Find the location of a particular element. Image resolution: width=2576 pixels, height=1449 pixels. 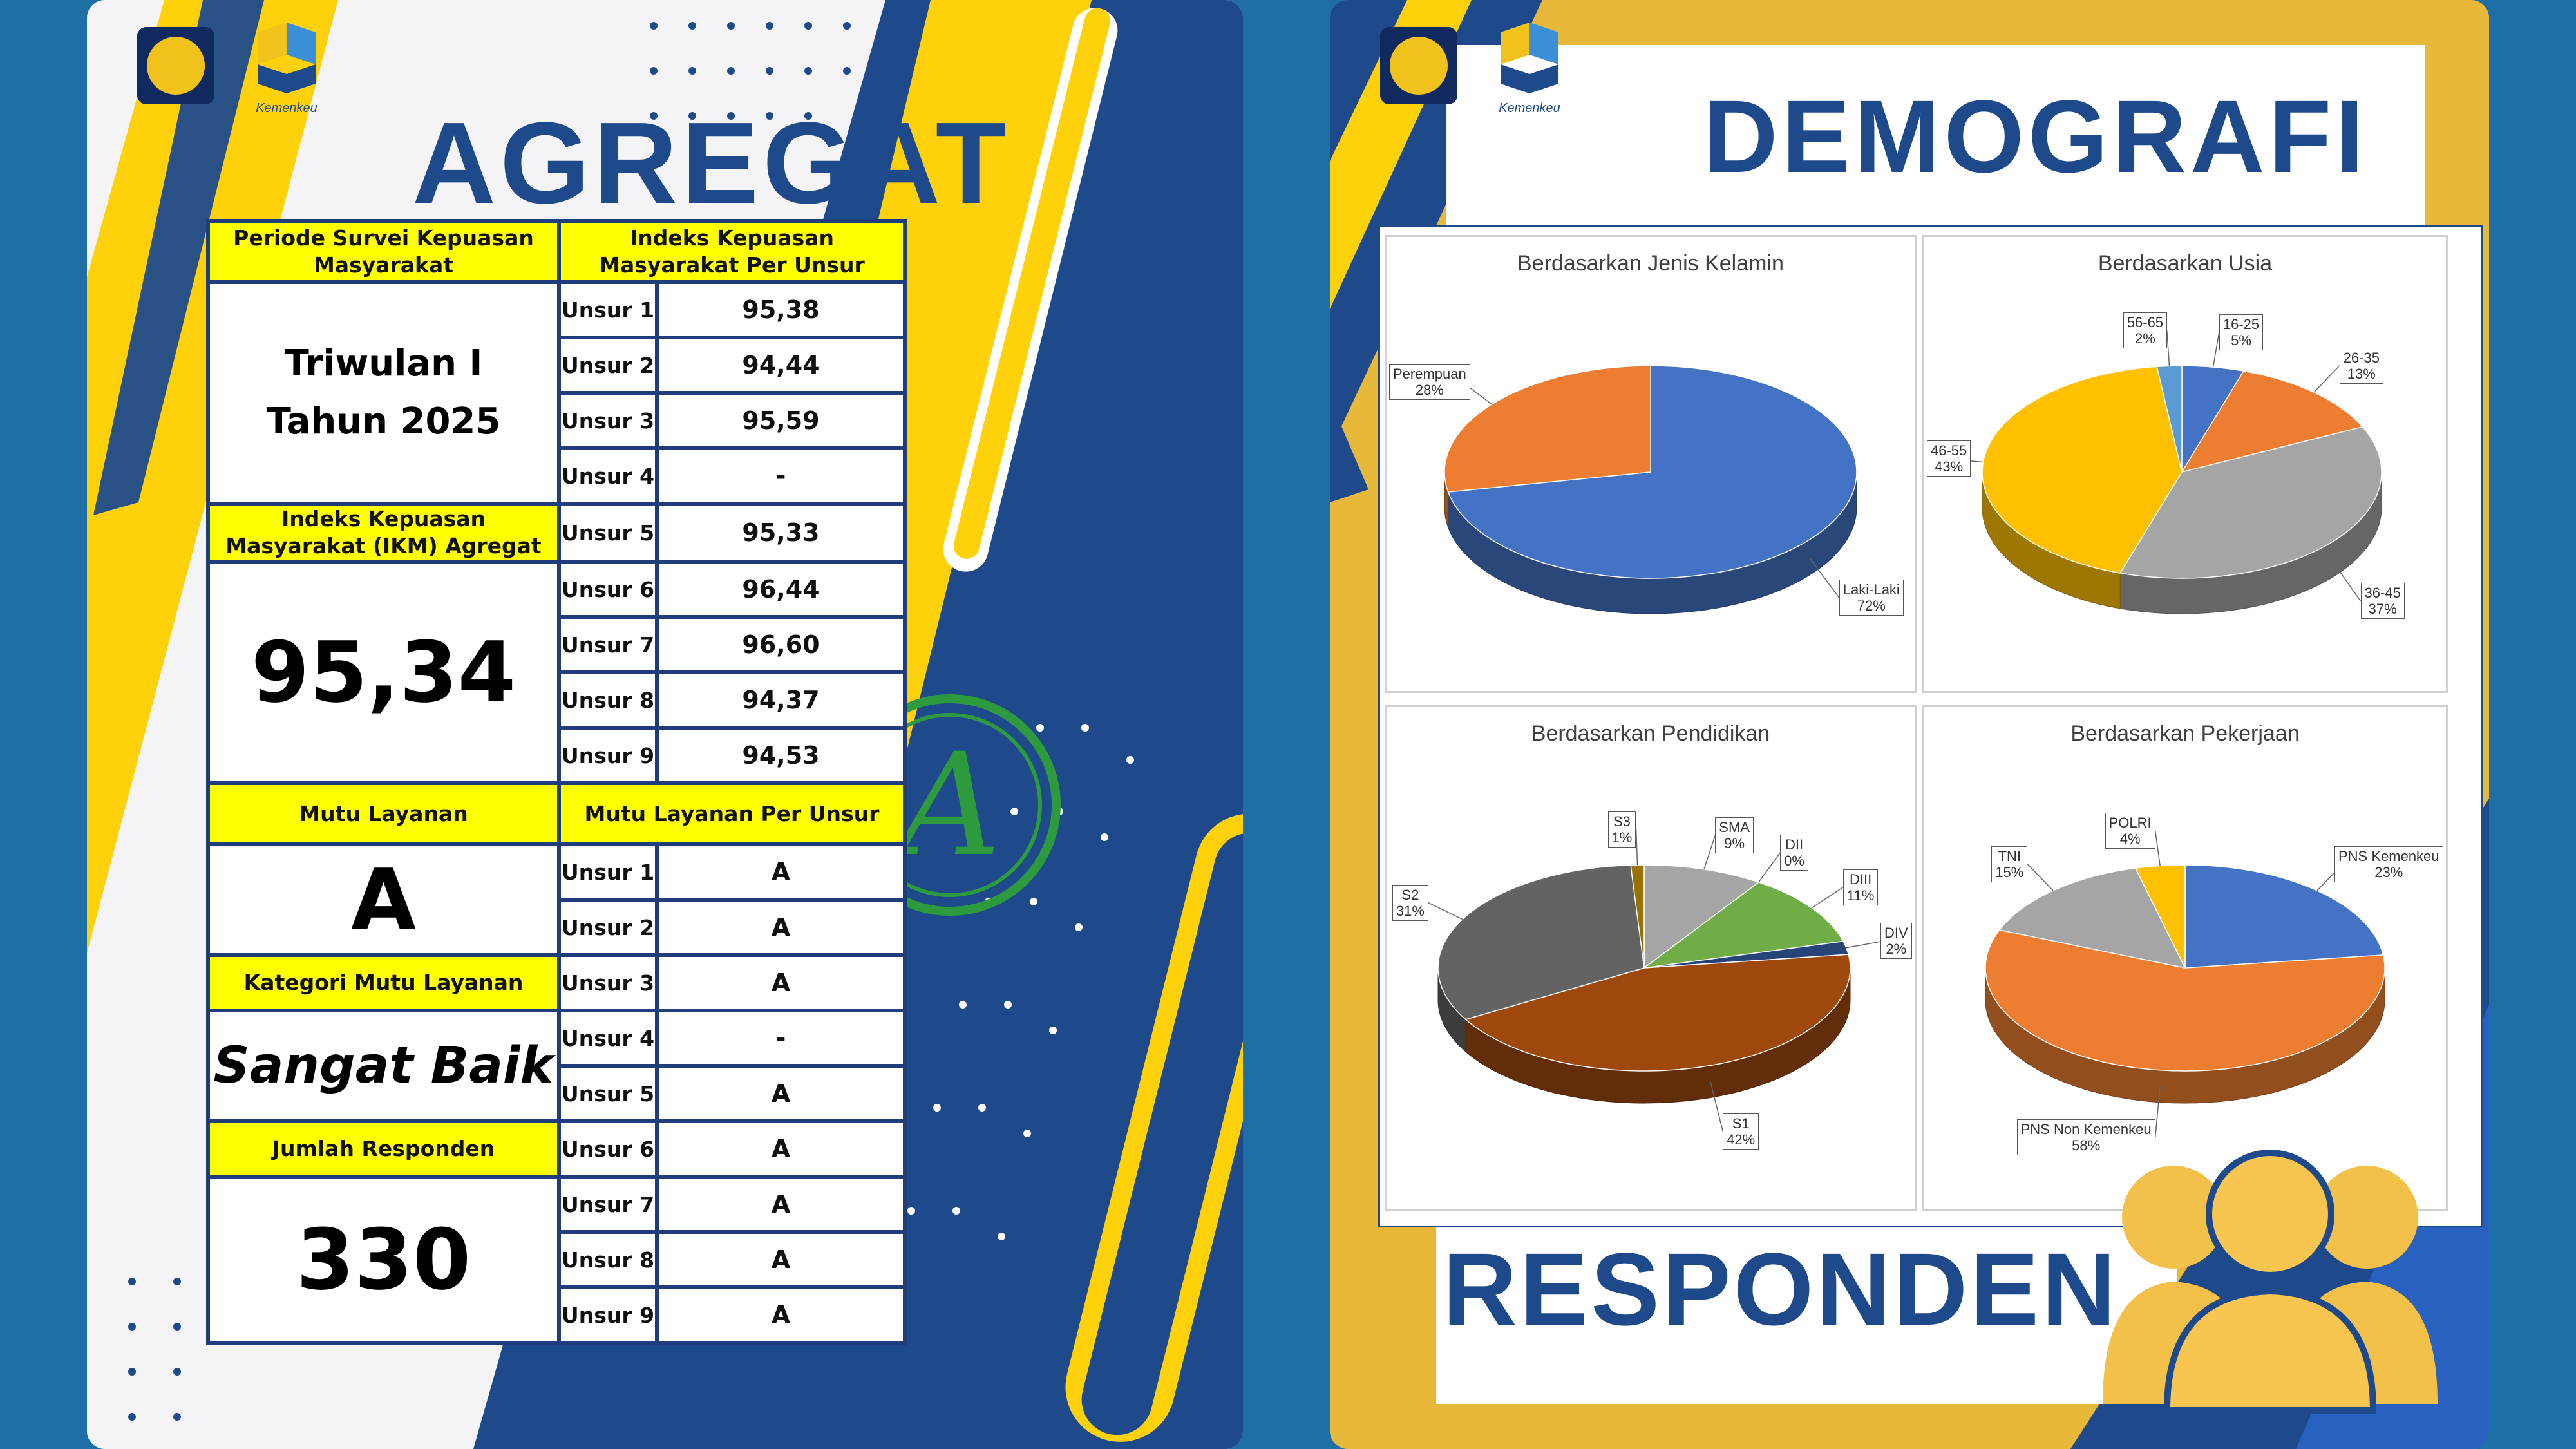

unsur-value: 95,33 is located at coordinates (781, 533).